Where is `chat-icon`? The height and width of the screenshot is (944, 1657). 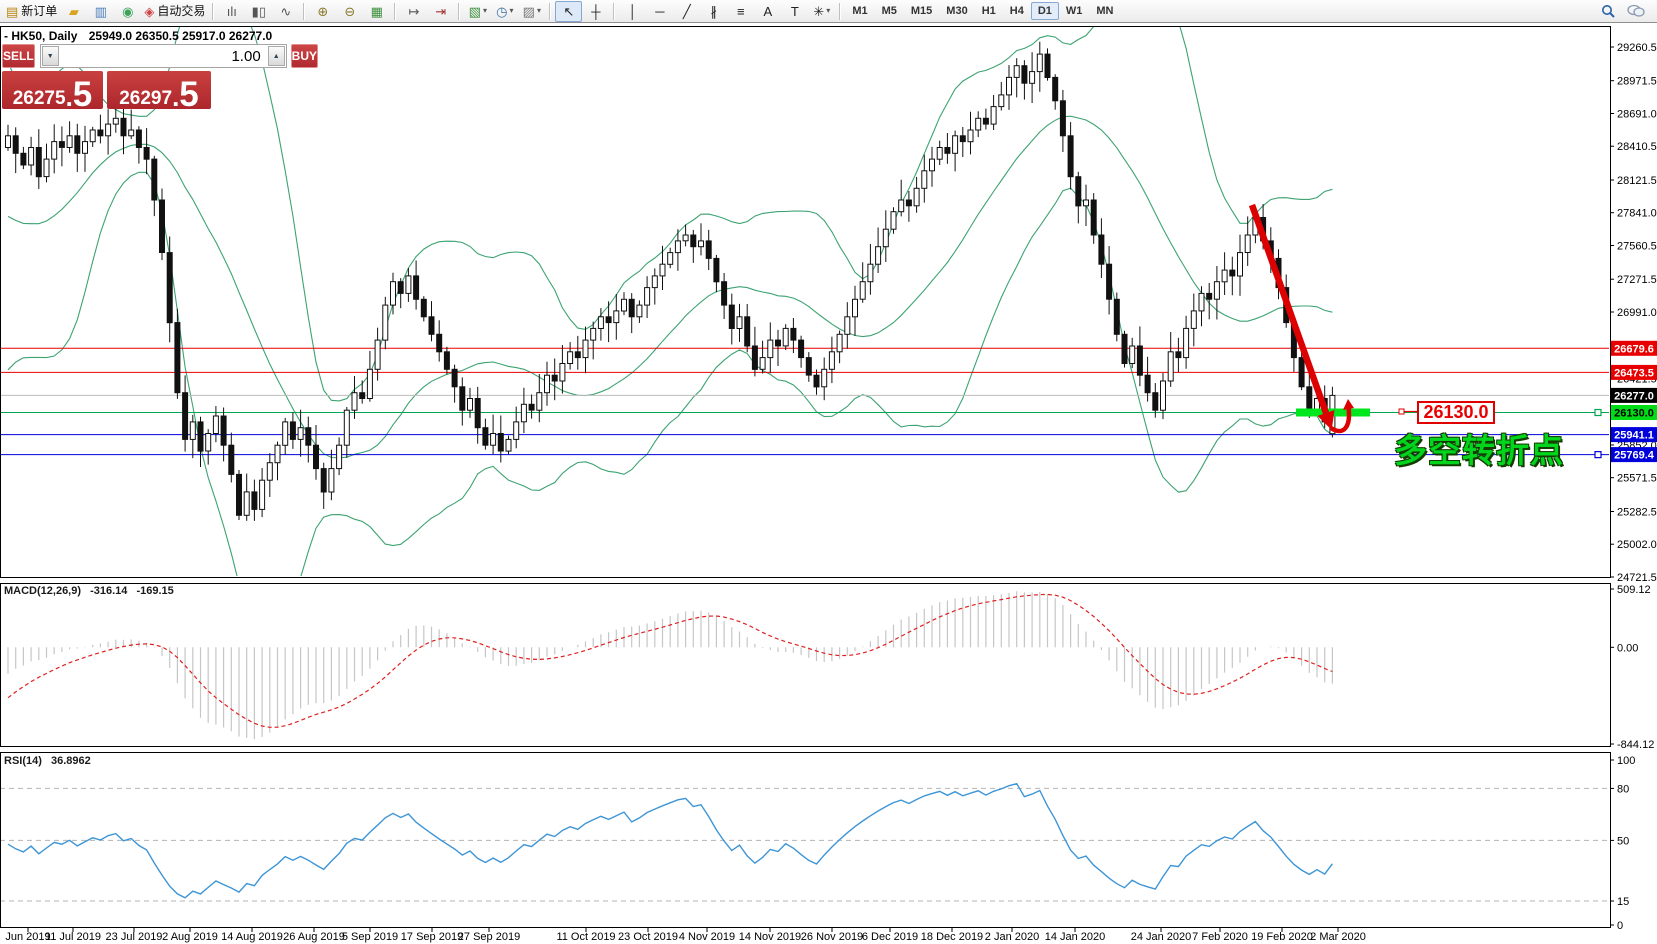
chat-icon is located at coordinates (1635, 11).